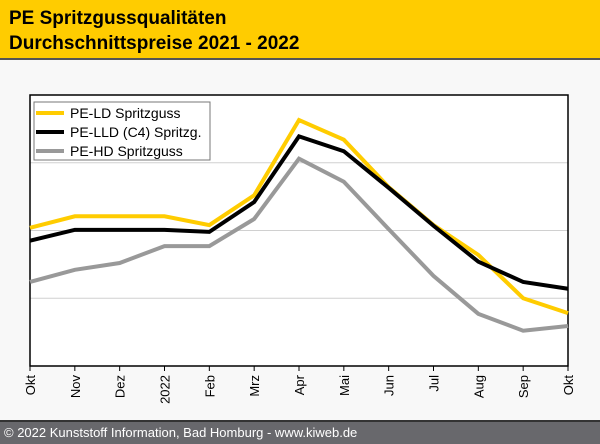  I want to click on x-tick-label: Jun, so click(389, 385).